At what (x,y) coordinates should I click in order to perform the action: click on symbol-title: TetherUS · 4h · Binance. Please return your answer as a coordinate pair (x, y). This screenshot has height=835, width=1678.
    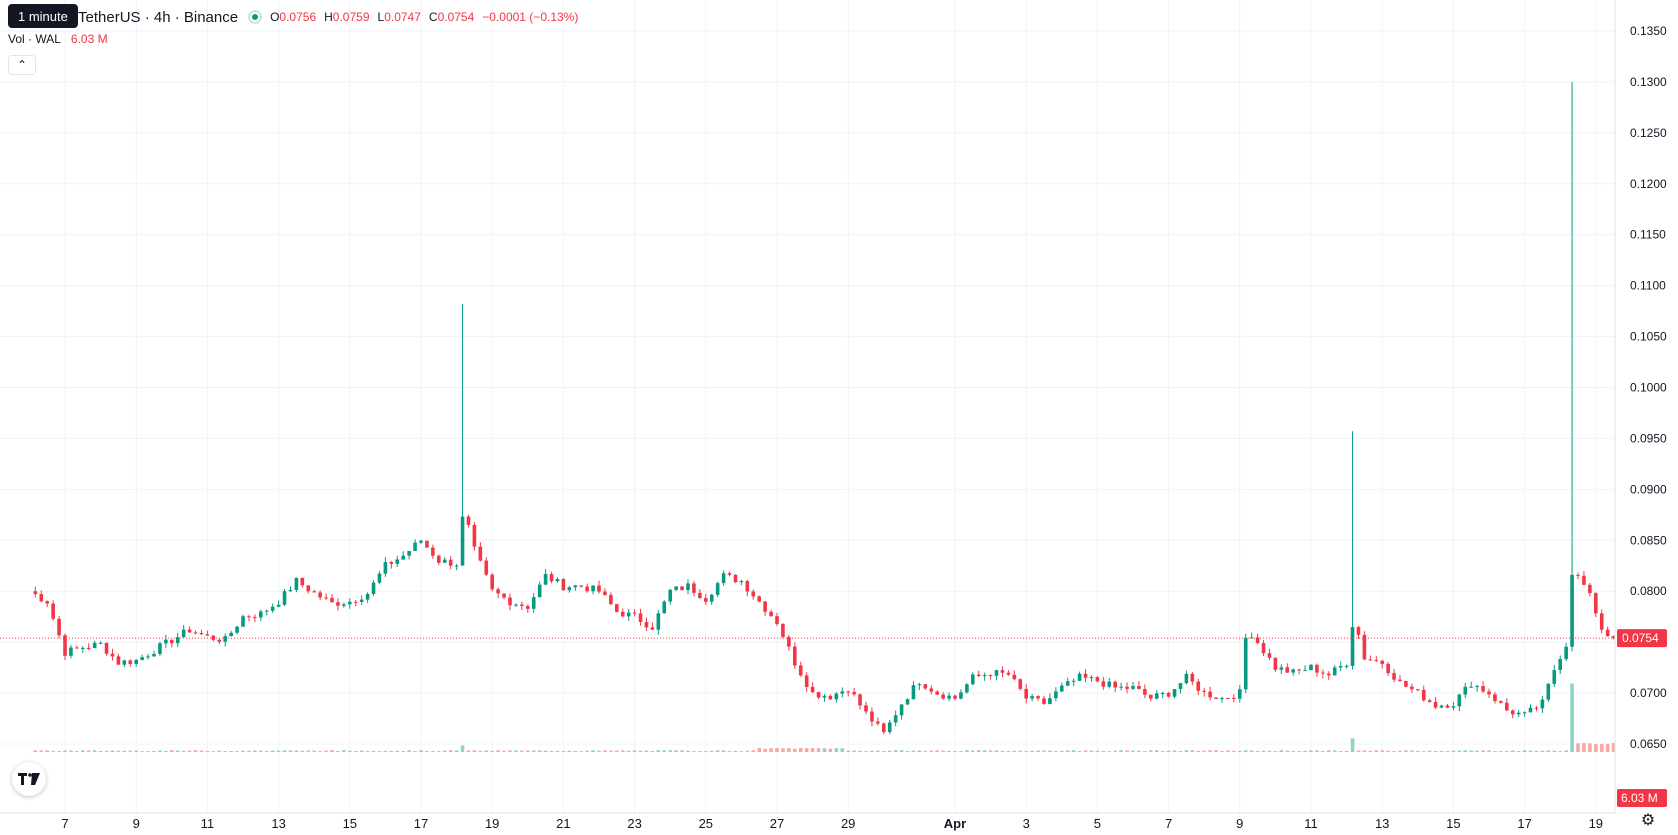
    Looking at the image, I should click on (158, 17).